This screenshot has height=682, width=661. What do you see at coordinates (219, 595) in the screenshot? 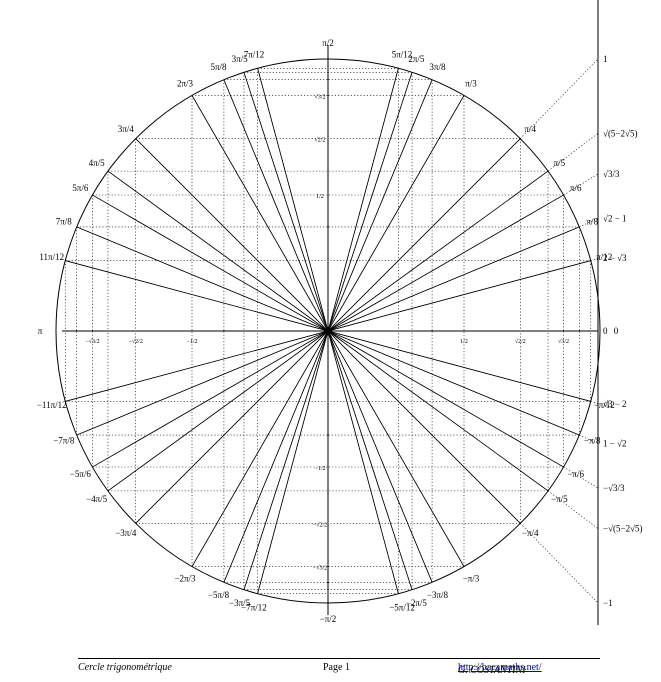
I see `angle-label-minus-5pi-over-8: −5π/8` at bounding box center [219, 595].